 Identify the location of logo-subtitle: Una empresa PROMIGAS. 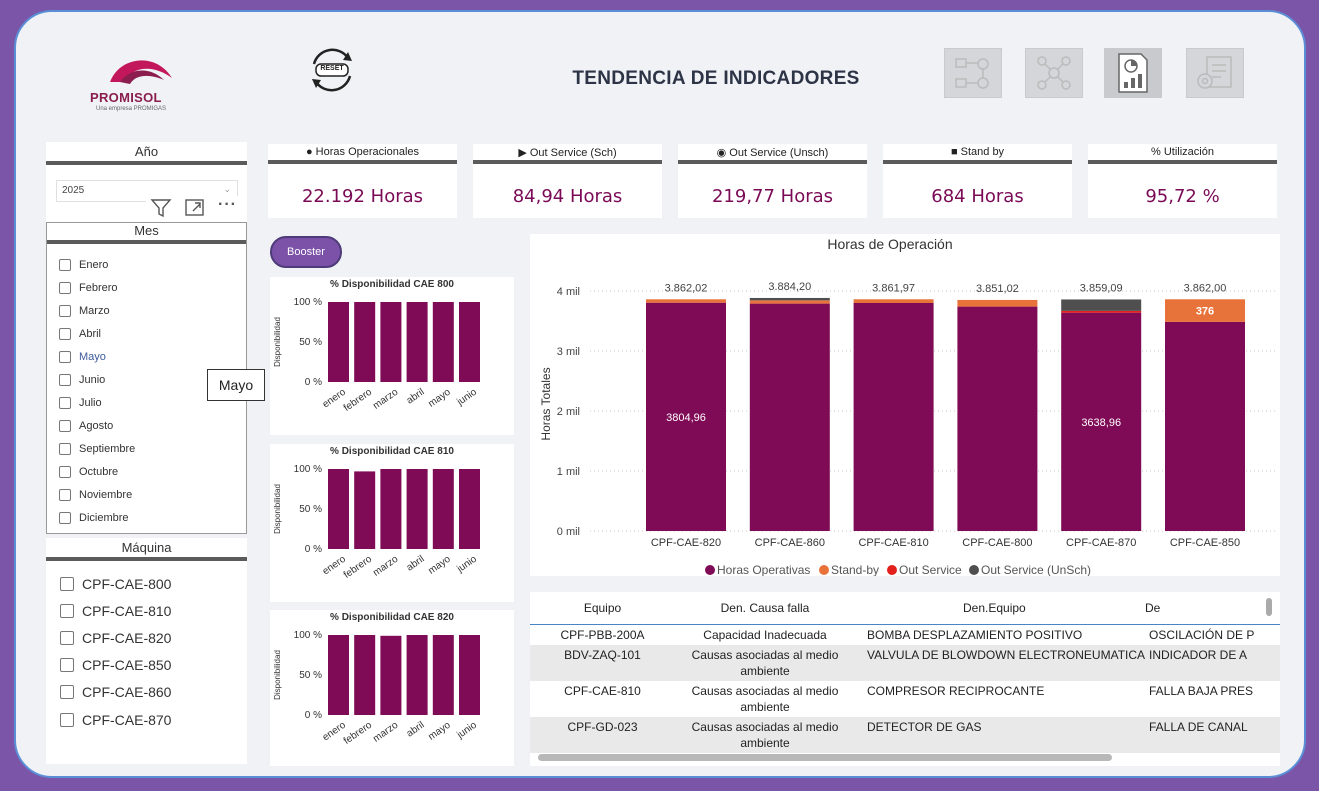
(131, 109).